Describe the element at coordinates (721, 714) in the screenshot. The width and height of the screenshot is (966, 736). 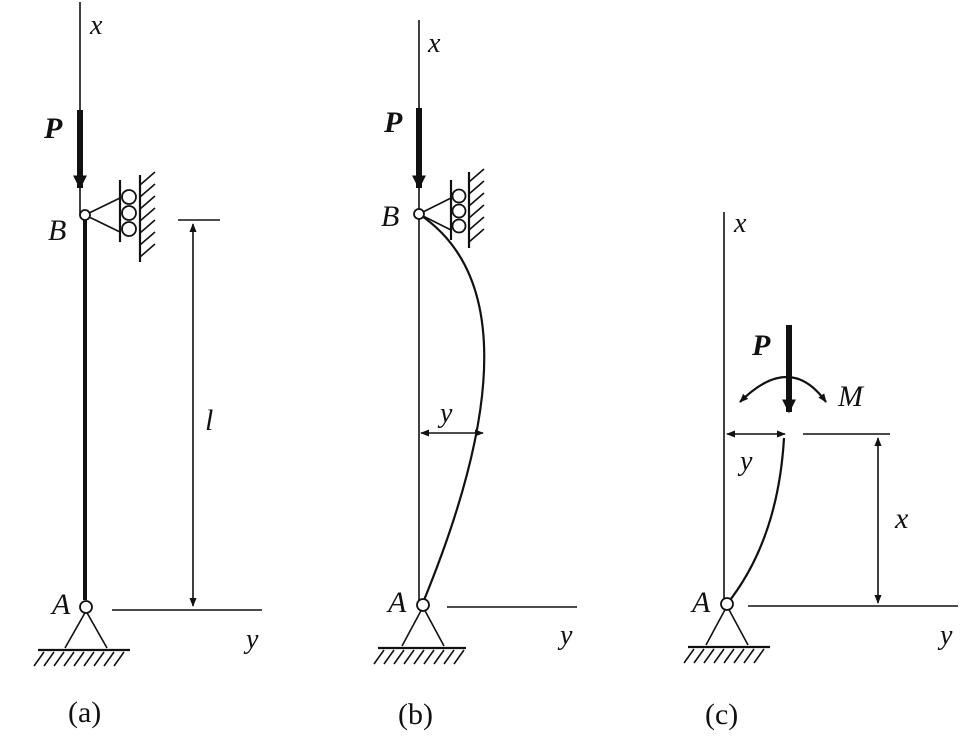
I see `caption: (c)` at that location.